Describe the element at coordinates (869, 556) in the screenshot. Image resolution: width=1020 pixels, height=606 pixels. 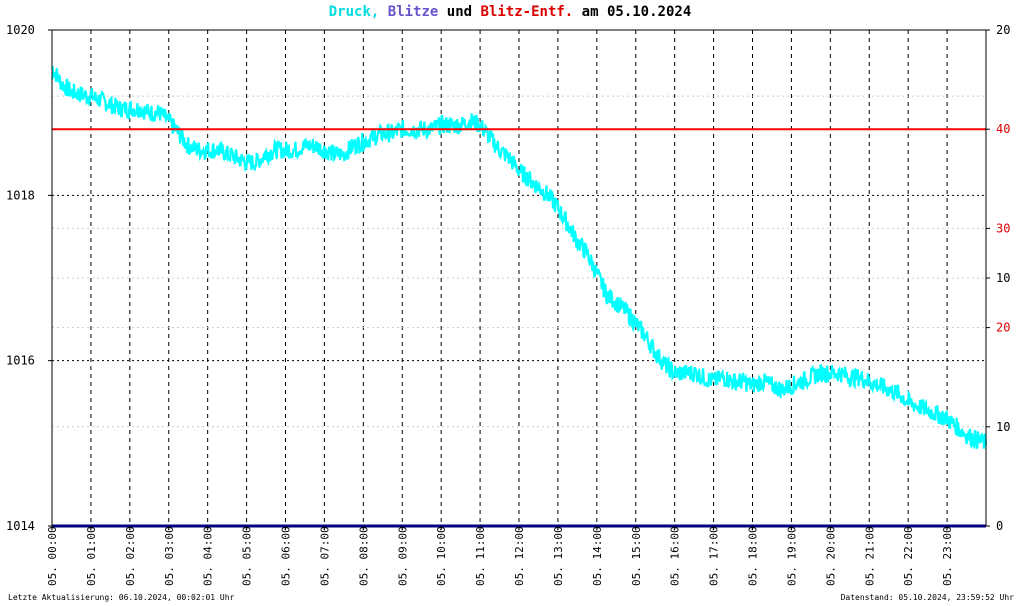
I see `x-tick-label: 05. 21:00` at that location.